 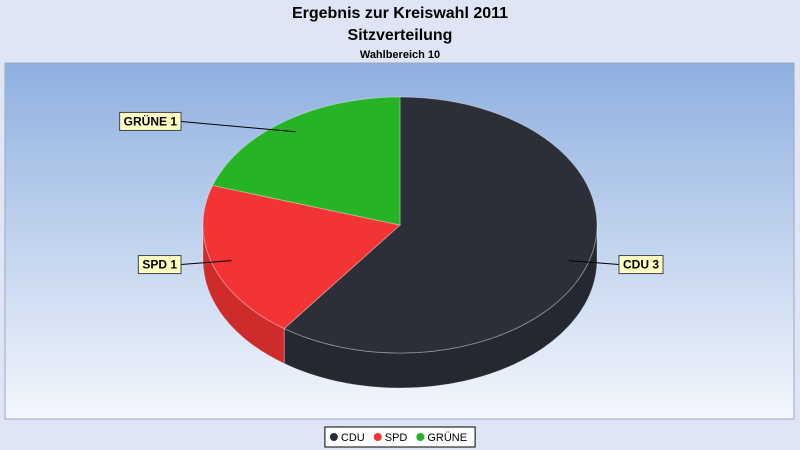 I want to click on legend-label: GRÜNE, so click(x=447, y=438).